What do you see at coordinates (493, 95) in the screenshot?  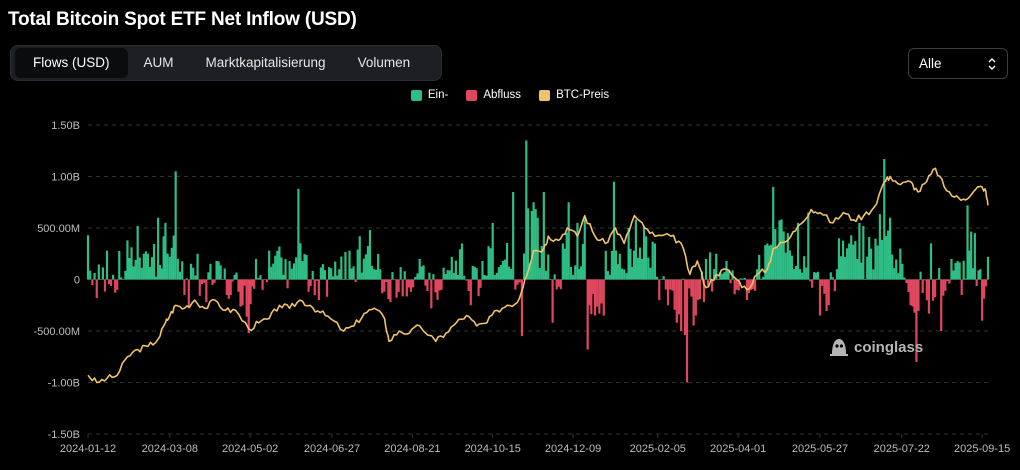 I see `legend-item-outflow: Abfluss` at bounding box center [493, 95].